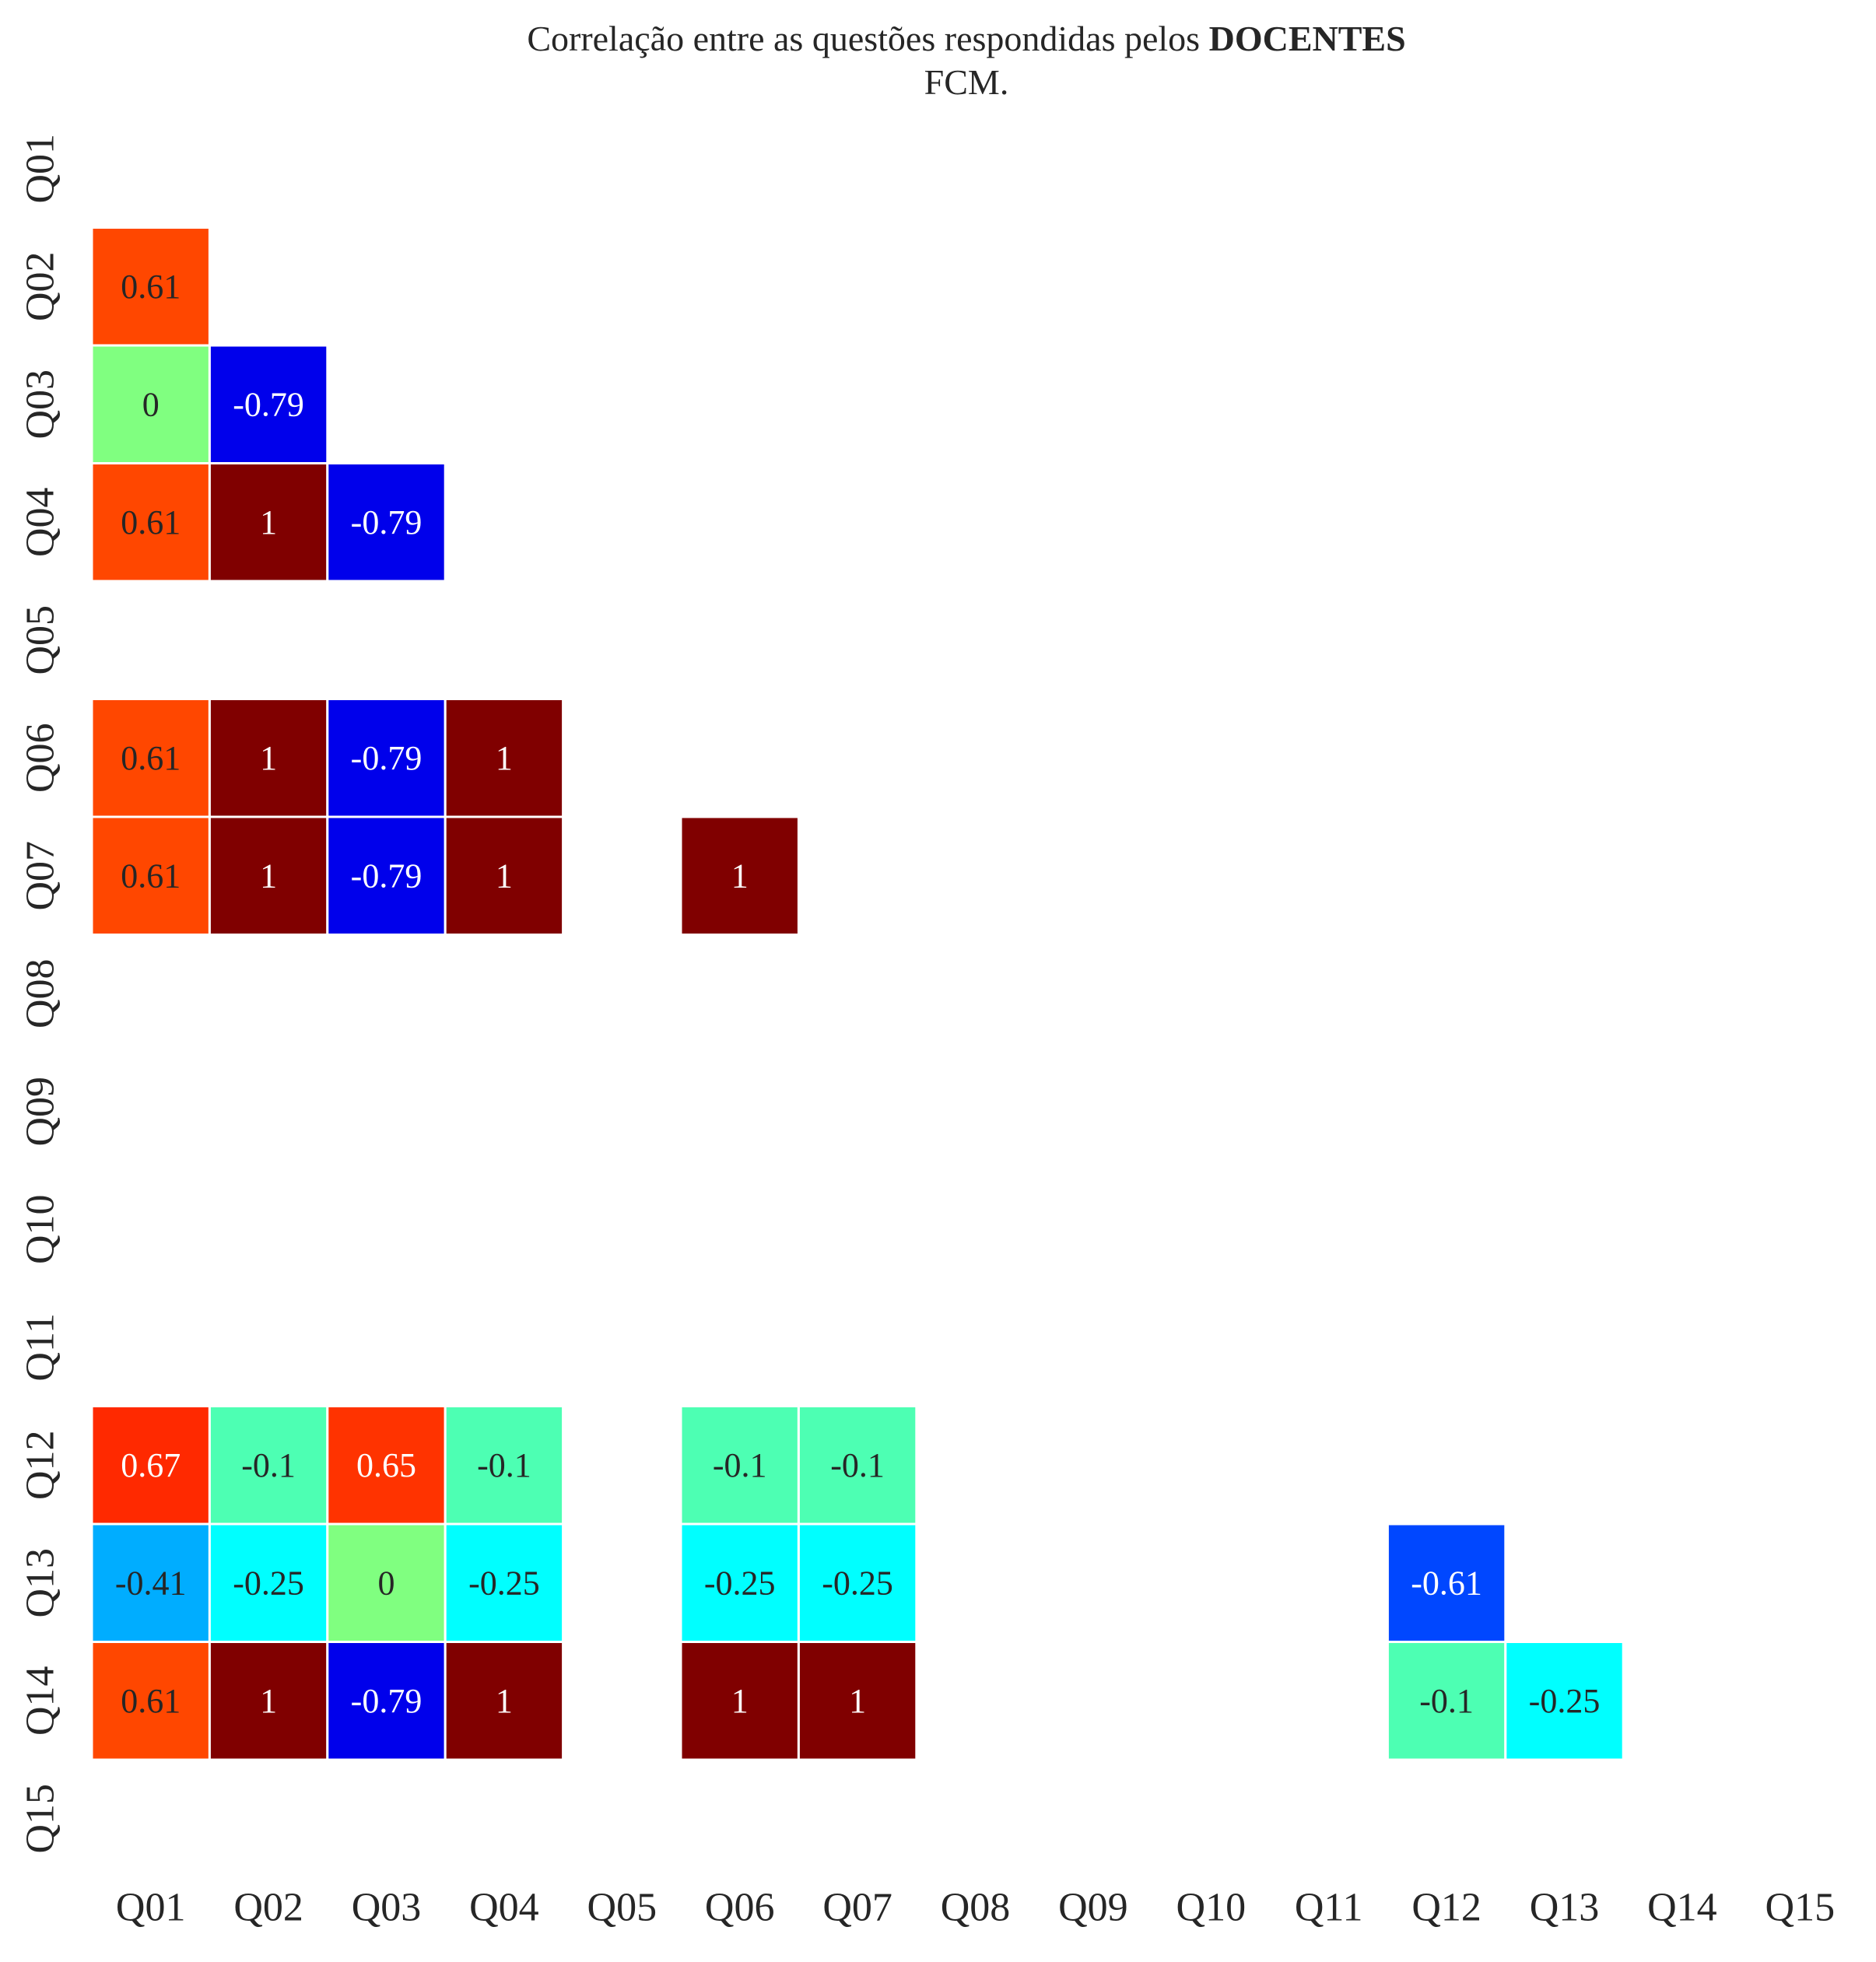 The width and height of the screenshot is (1876, 1962). What do you see at coordinates (857, 1908) in the screenshot?
I see `x-tick-label: Q07` at bounding box center [857, 1908].